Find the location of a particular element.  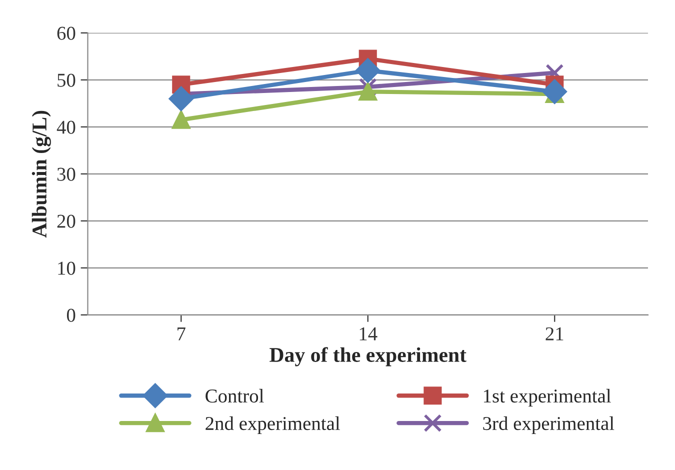

y-tick-label: 60 is located at coordinates (66, 33).